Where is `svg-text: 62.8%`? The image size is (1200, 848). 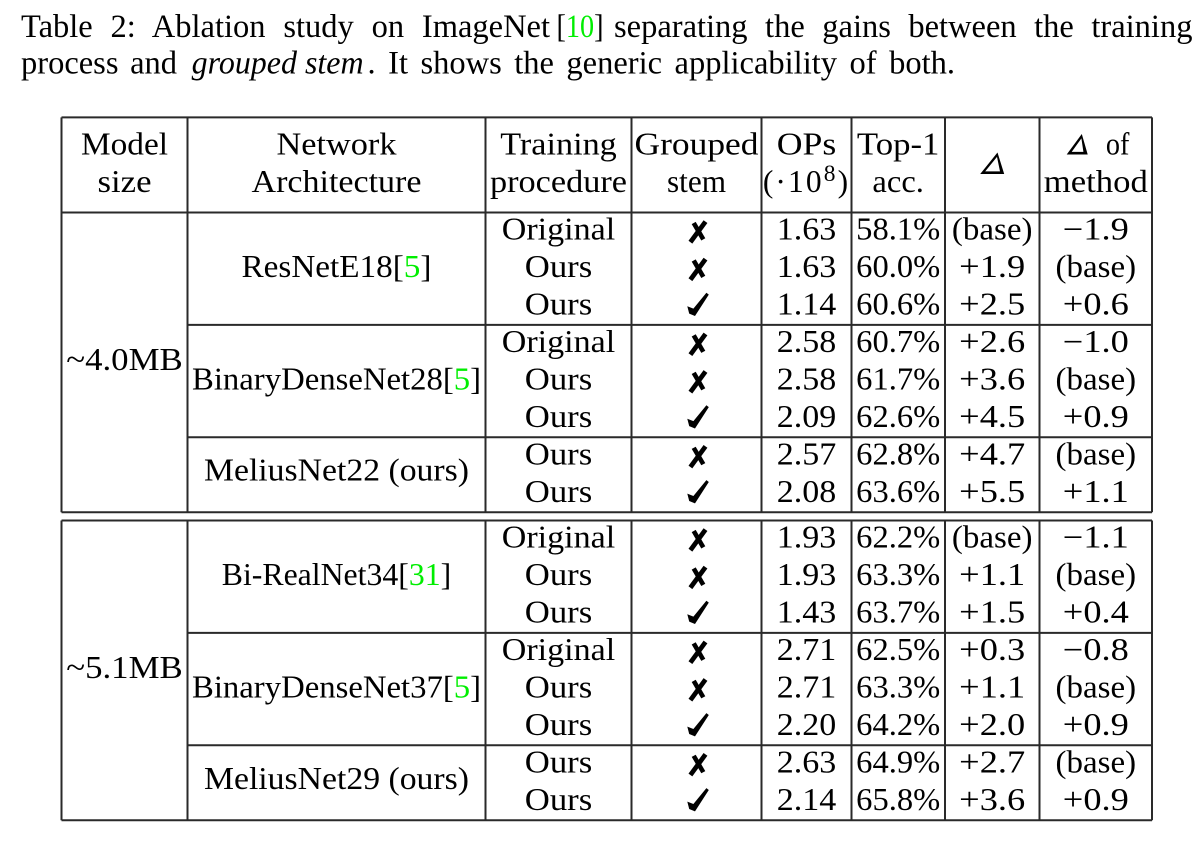 svg-text: 62.8% is located at coordinates (898, 453).